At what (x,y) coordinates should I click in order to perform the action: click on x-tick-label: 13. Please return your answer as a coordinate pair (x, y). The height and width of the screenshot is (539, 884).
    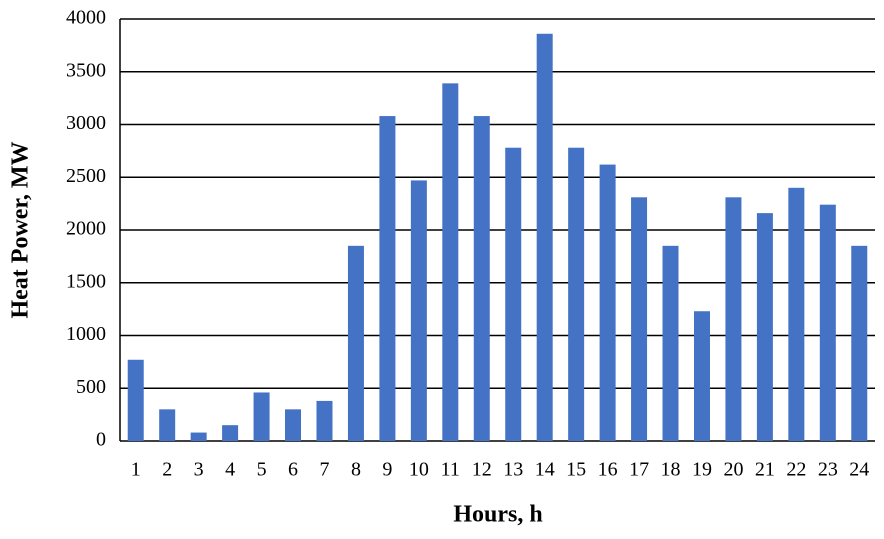
    Looking at the image, I should click on (513, 470).